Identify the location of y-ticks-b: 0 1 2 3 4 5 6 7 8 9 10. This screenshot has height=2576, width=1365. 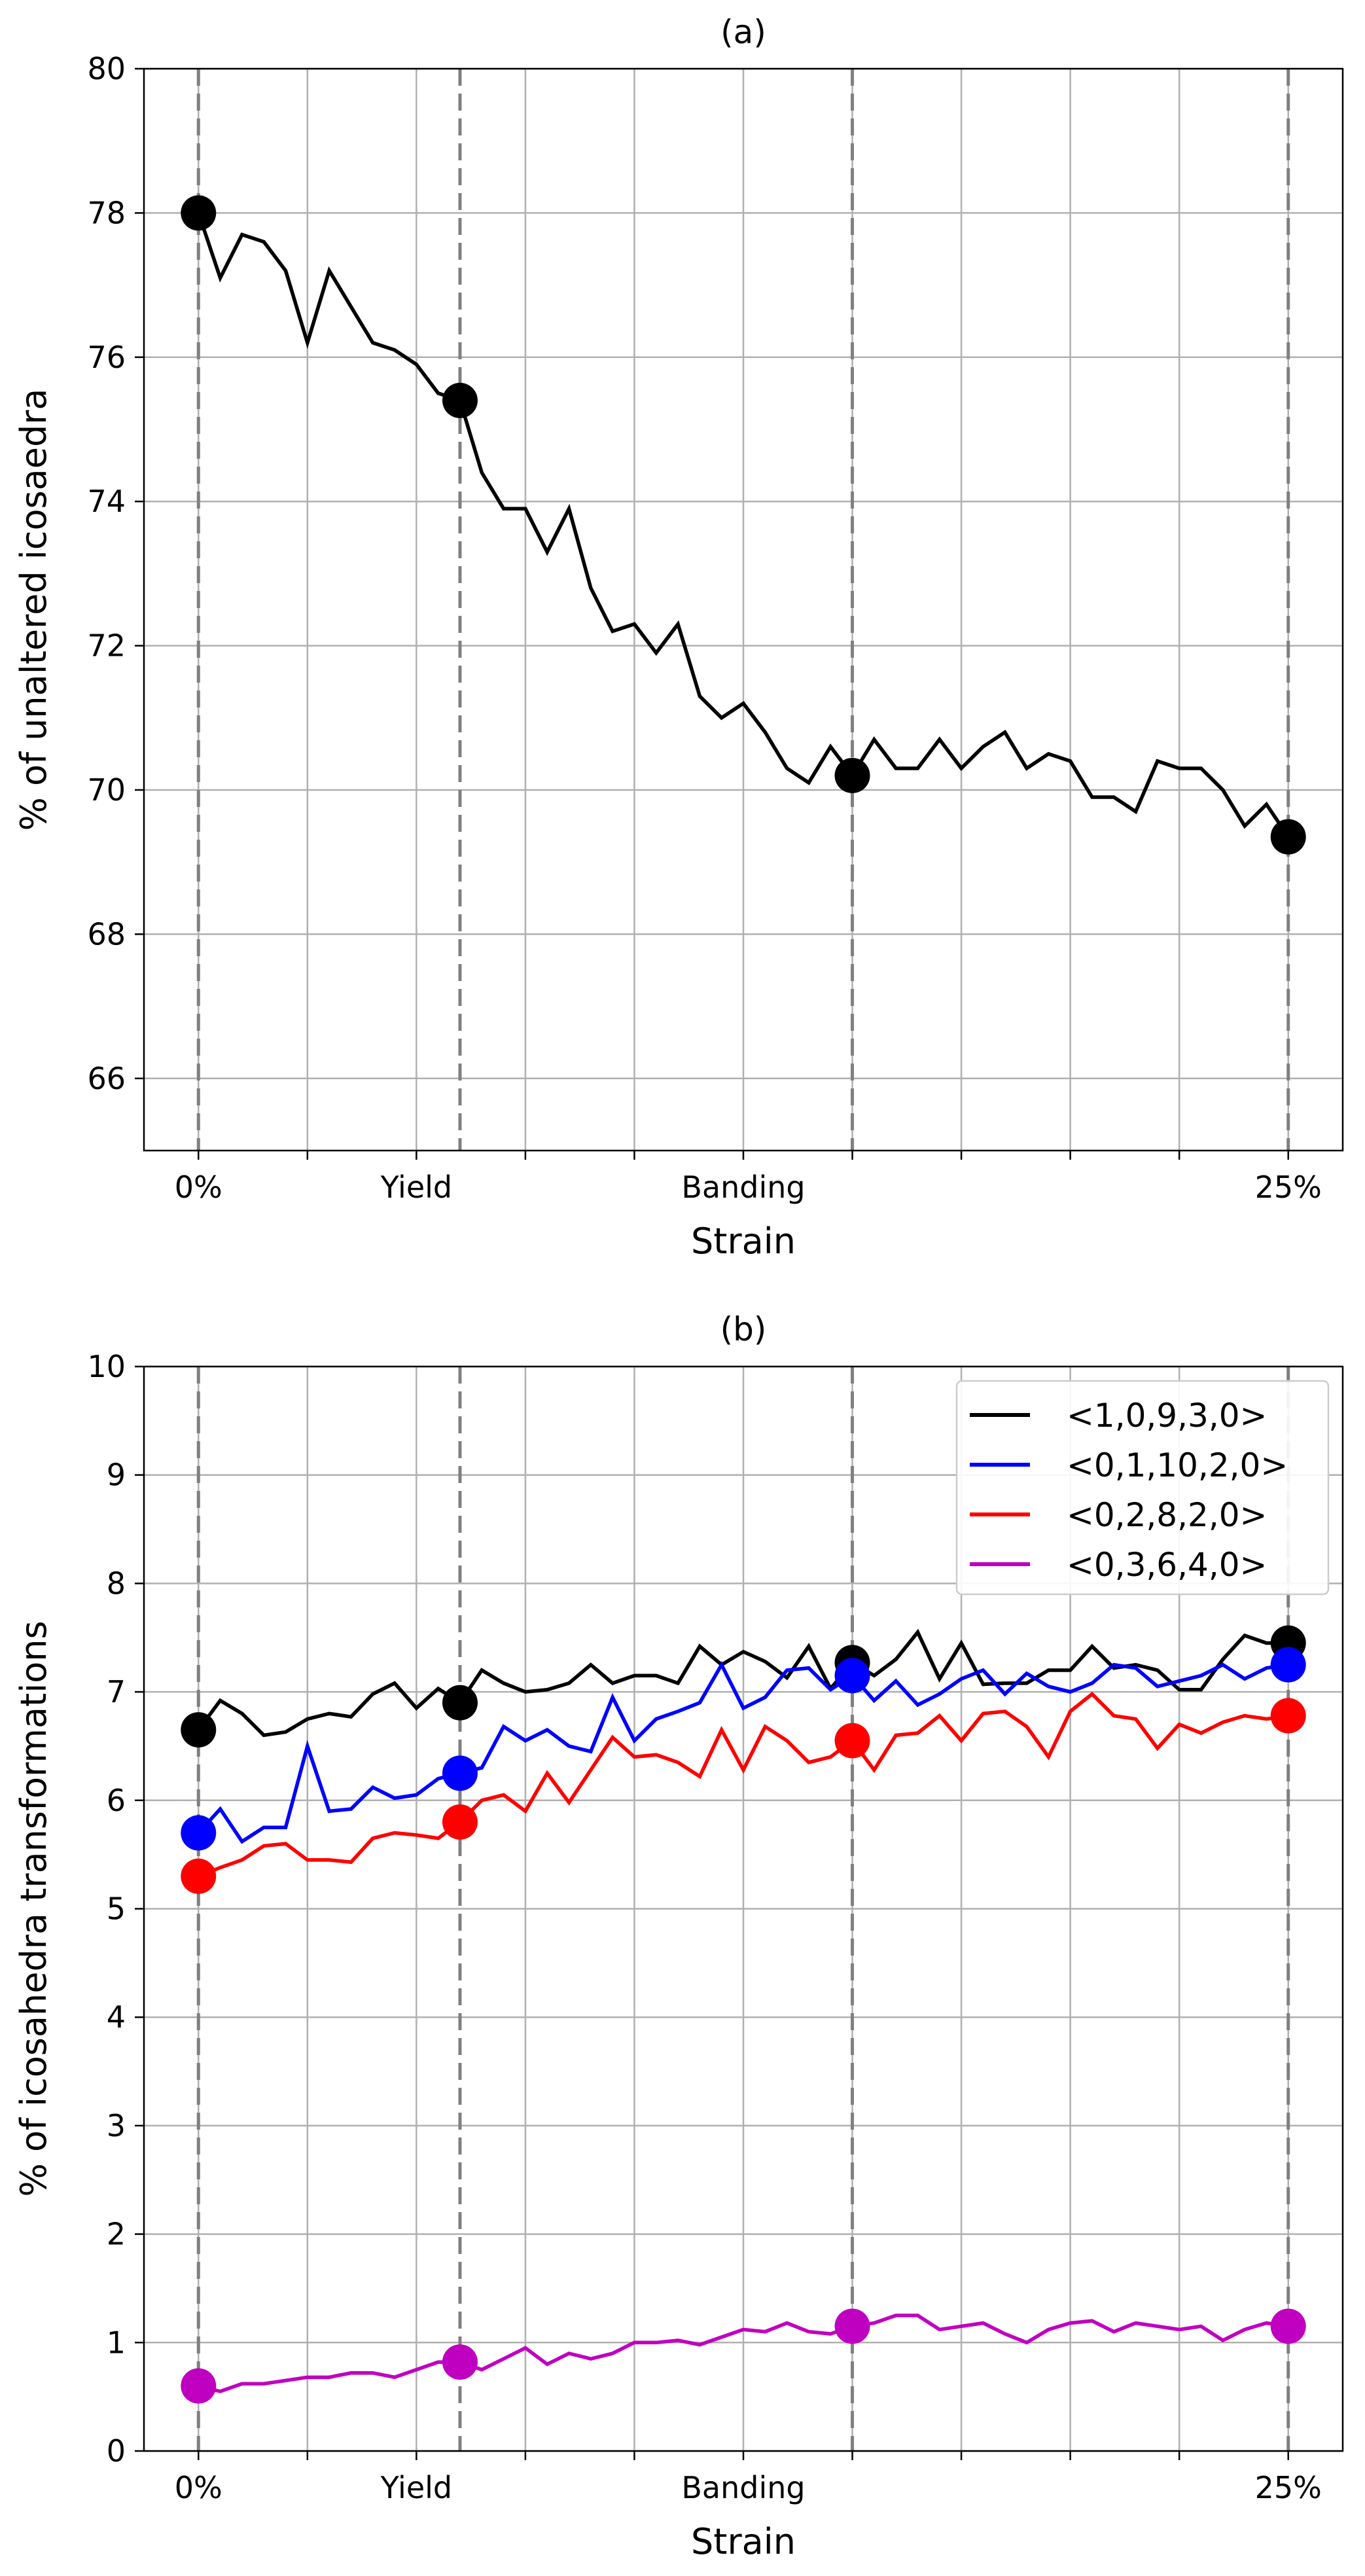
(115, 1909).